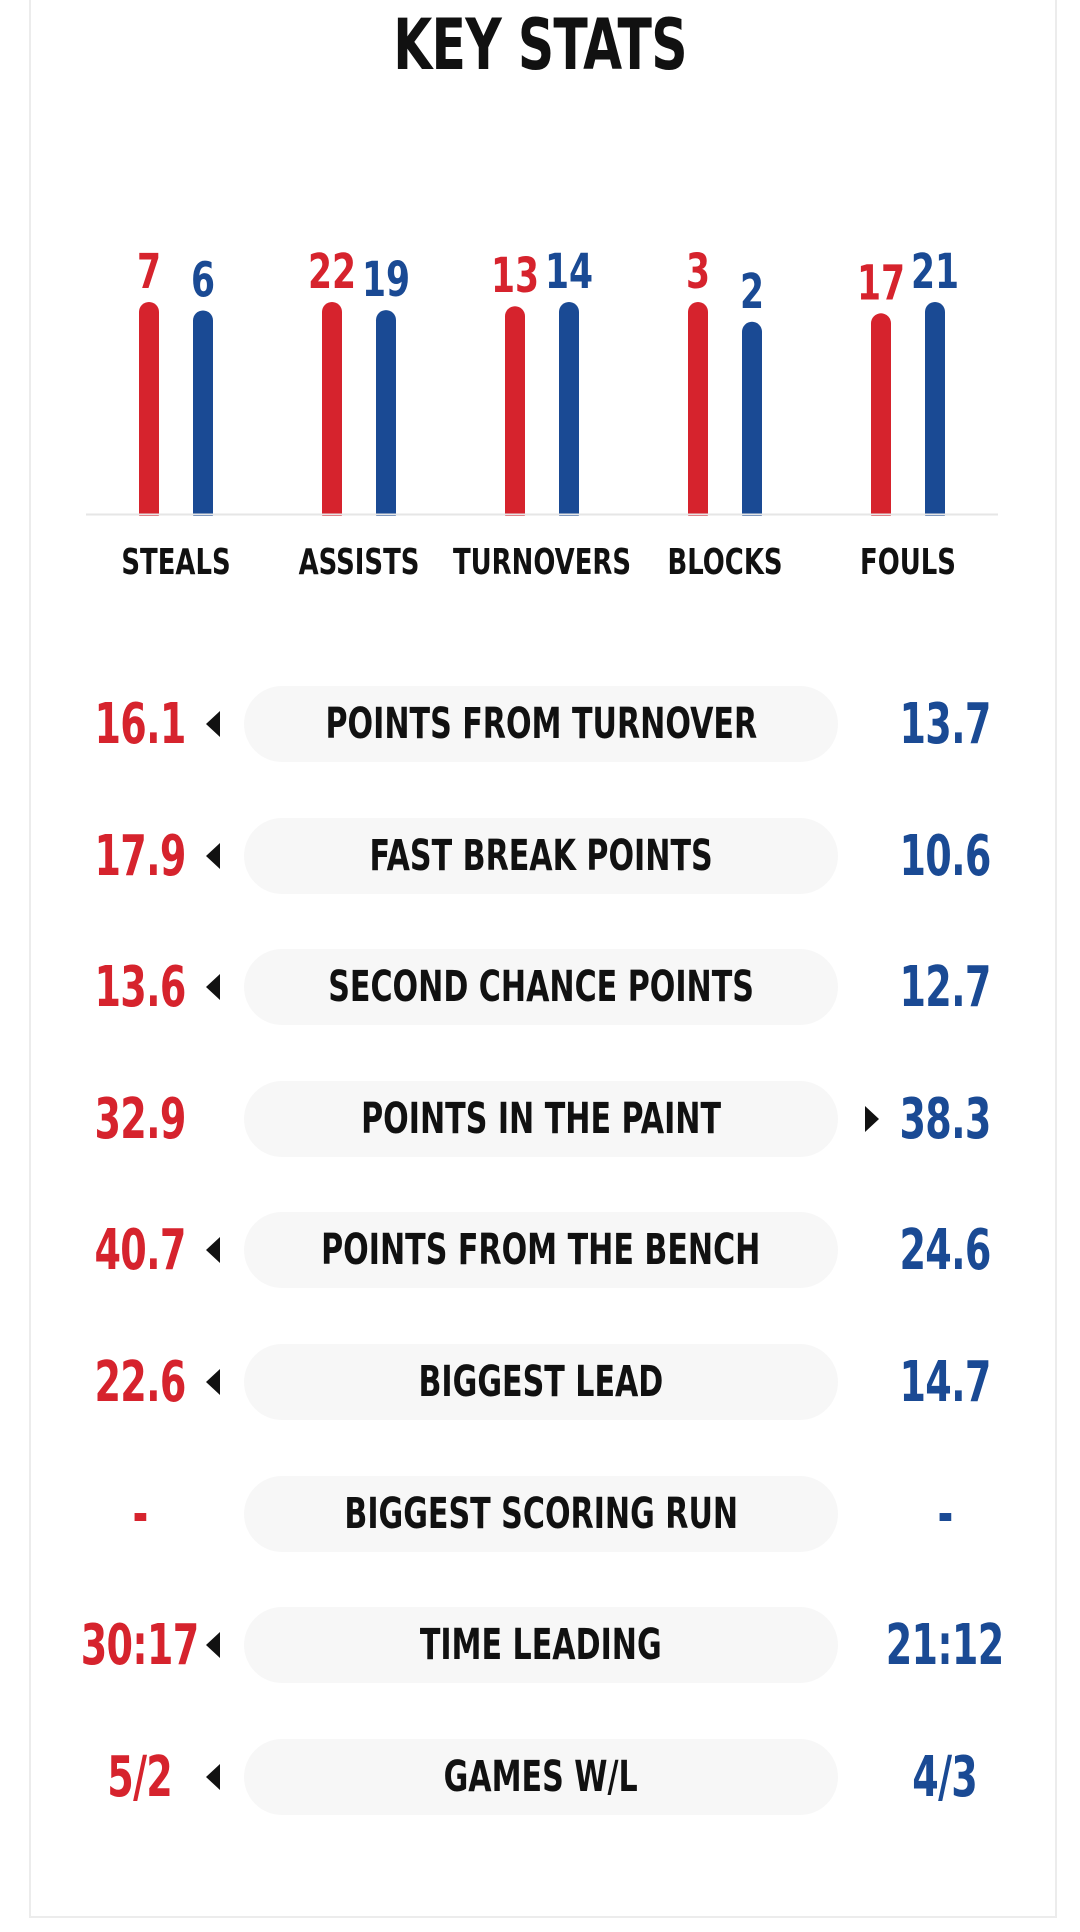 The width and height of the screenshot is (1080, 1932). What do you see at coordinates (724, 562) in the screenshot?
I see `category-label-blocks: BLOCKS` at bounding box center [724, 562].